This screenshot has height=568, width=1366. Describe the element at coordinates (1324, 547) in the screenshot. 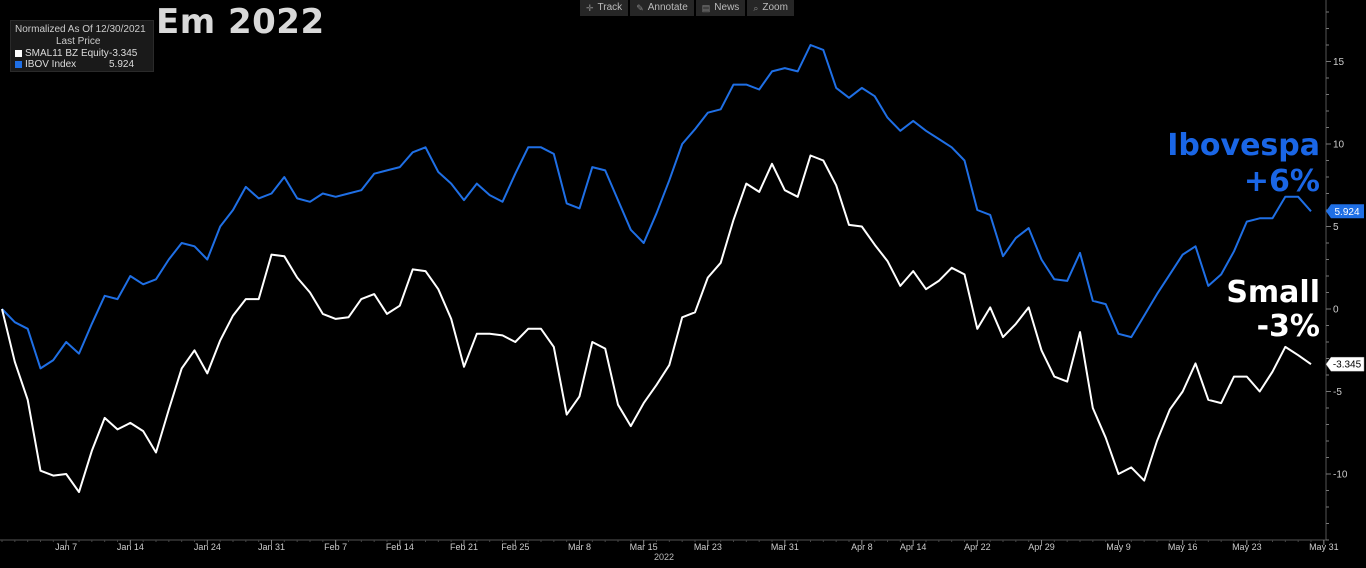

I see `x-tick-label: May 31` at that location.